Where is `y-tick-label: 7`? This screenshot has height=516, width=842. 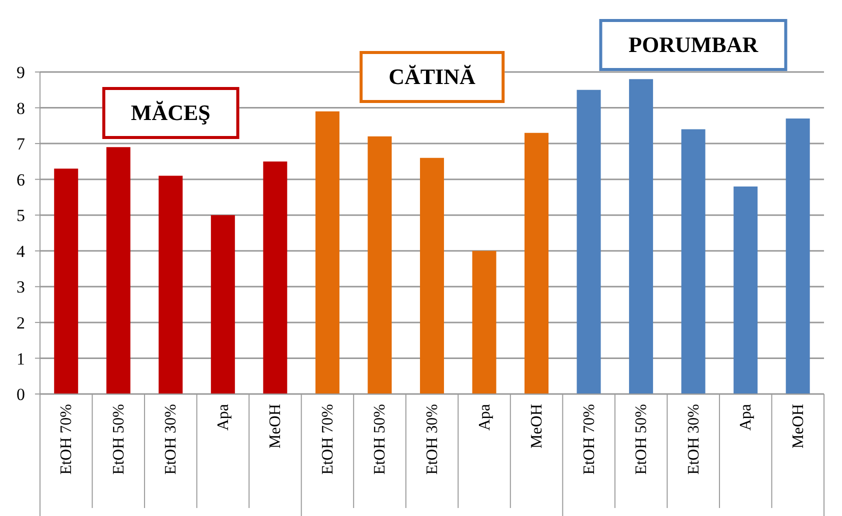 y-tick-label: 7 is located at coordinates (21, 144).